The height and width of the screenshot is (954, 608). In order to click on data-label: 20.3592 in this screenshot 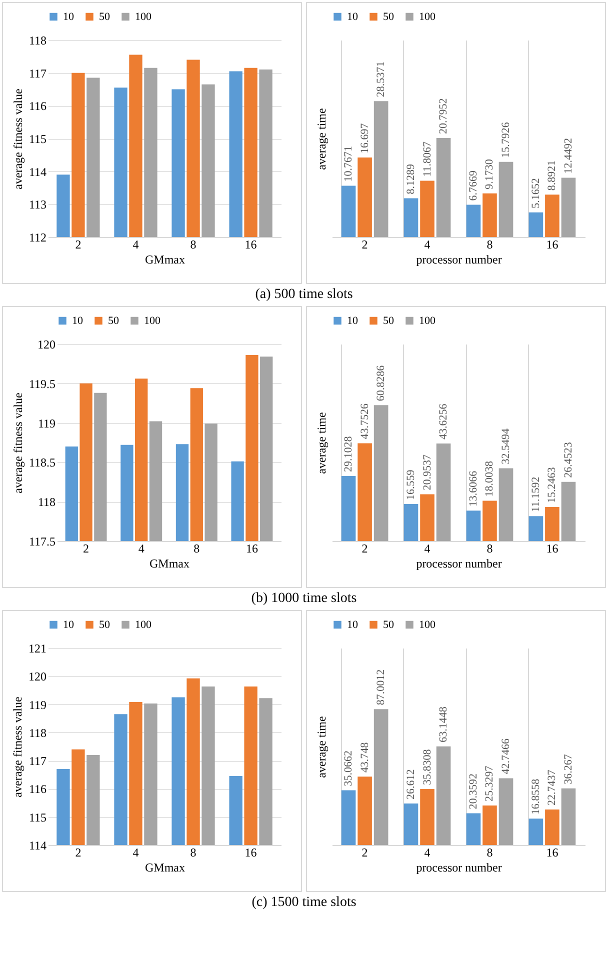, I will do `click(473, 791)`.